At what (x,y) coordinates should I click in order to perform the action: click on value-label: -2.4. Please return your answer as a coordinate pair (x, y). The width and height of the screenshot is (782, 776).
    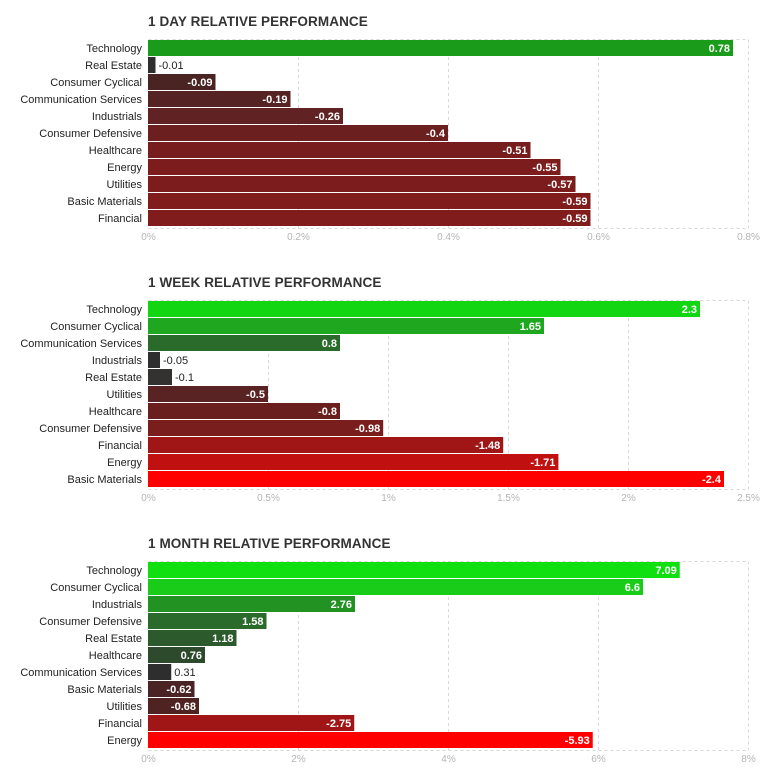
    Looking at the image, I should click on (712, 480).